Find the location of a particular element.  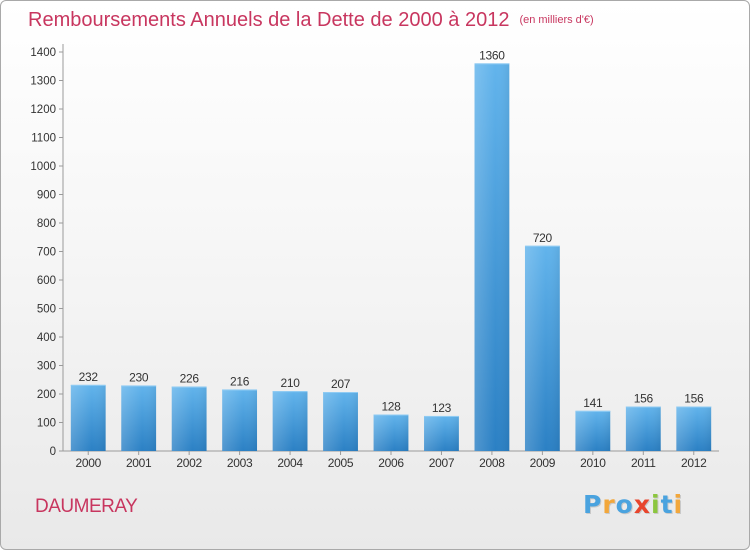

y-tick-label: 1300 is located at coordinates (43, 82).